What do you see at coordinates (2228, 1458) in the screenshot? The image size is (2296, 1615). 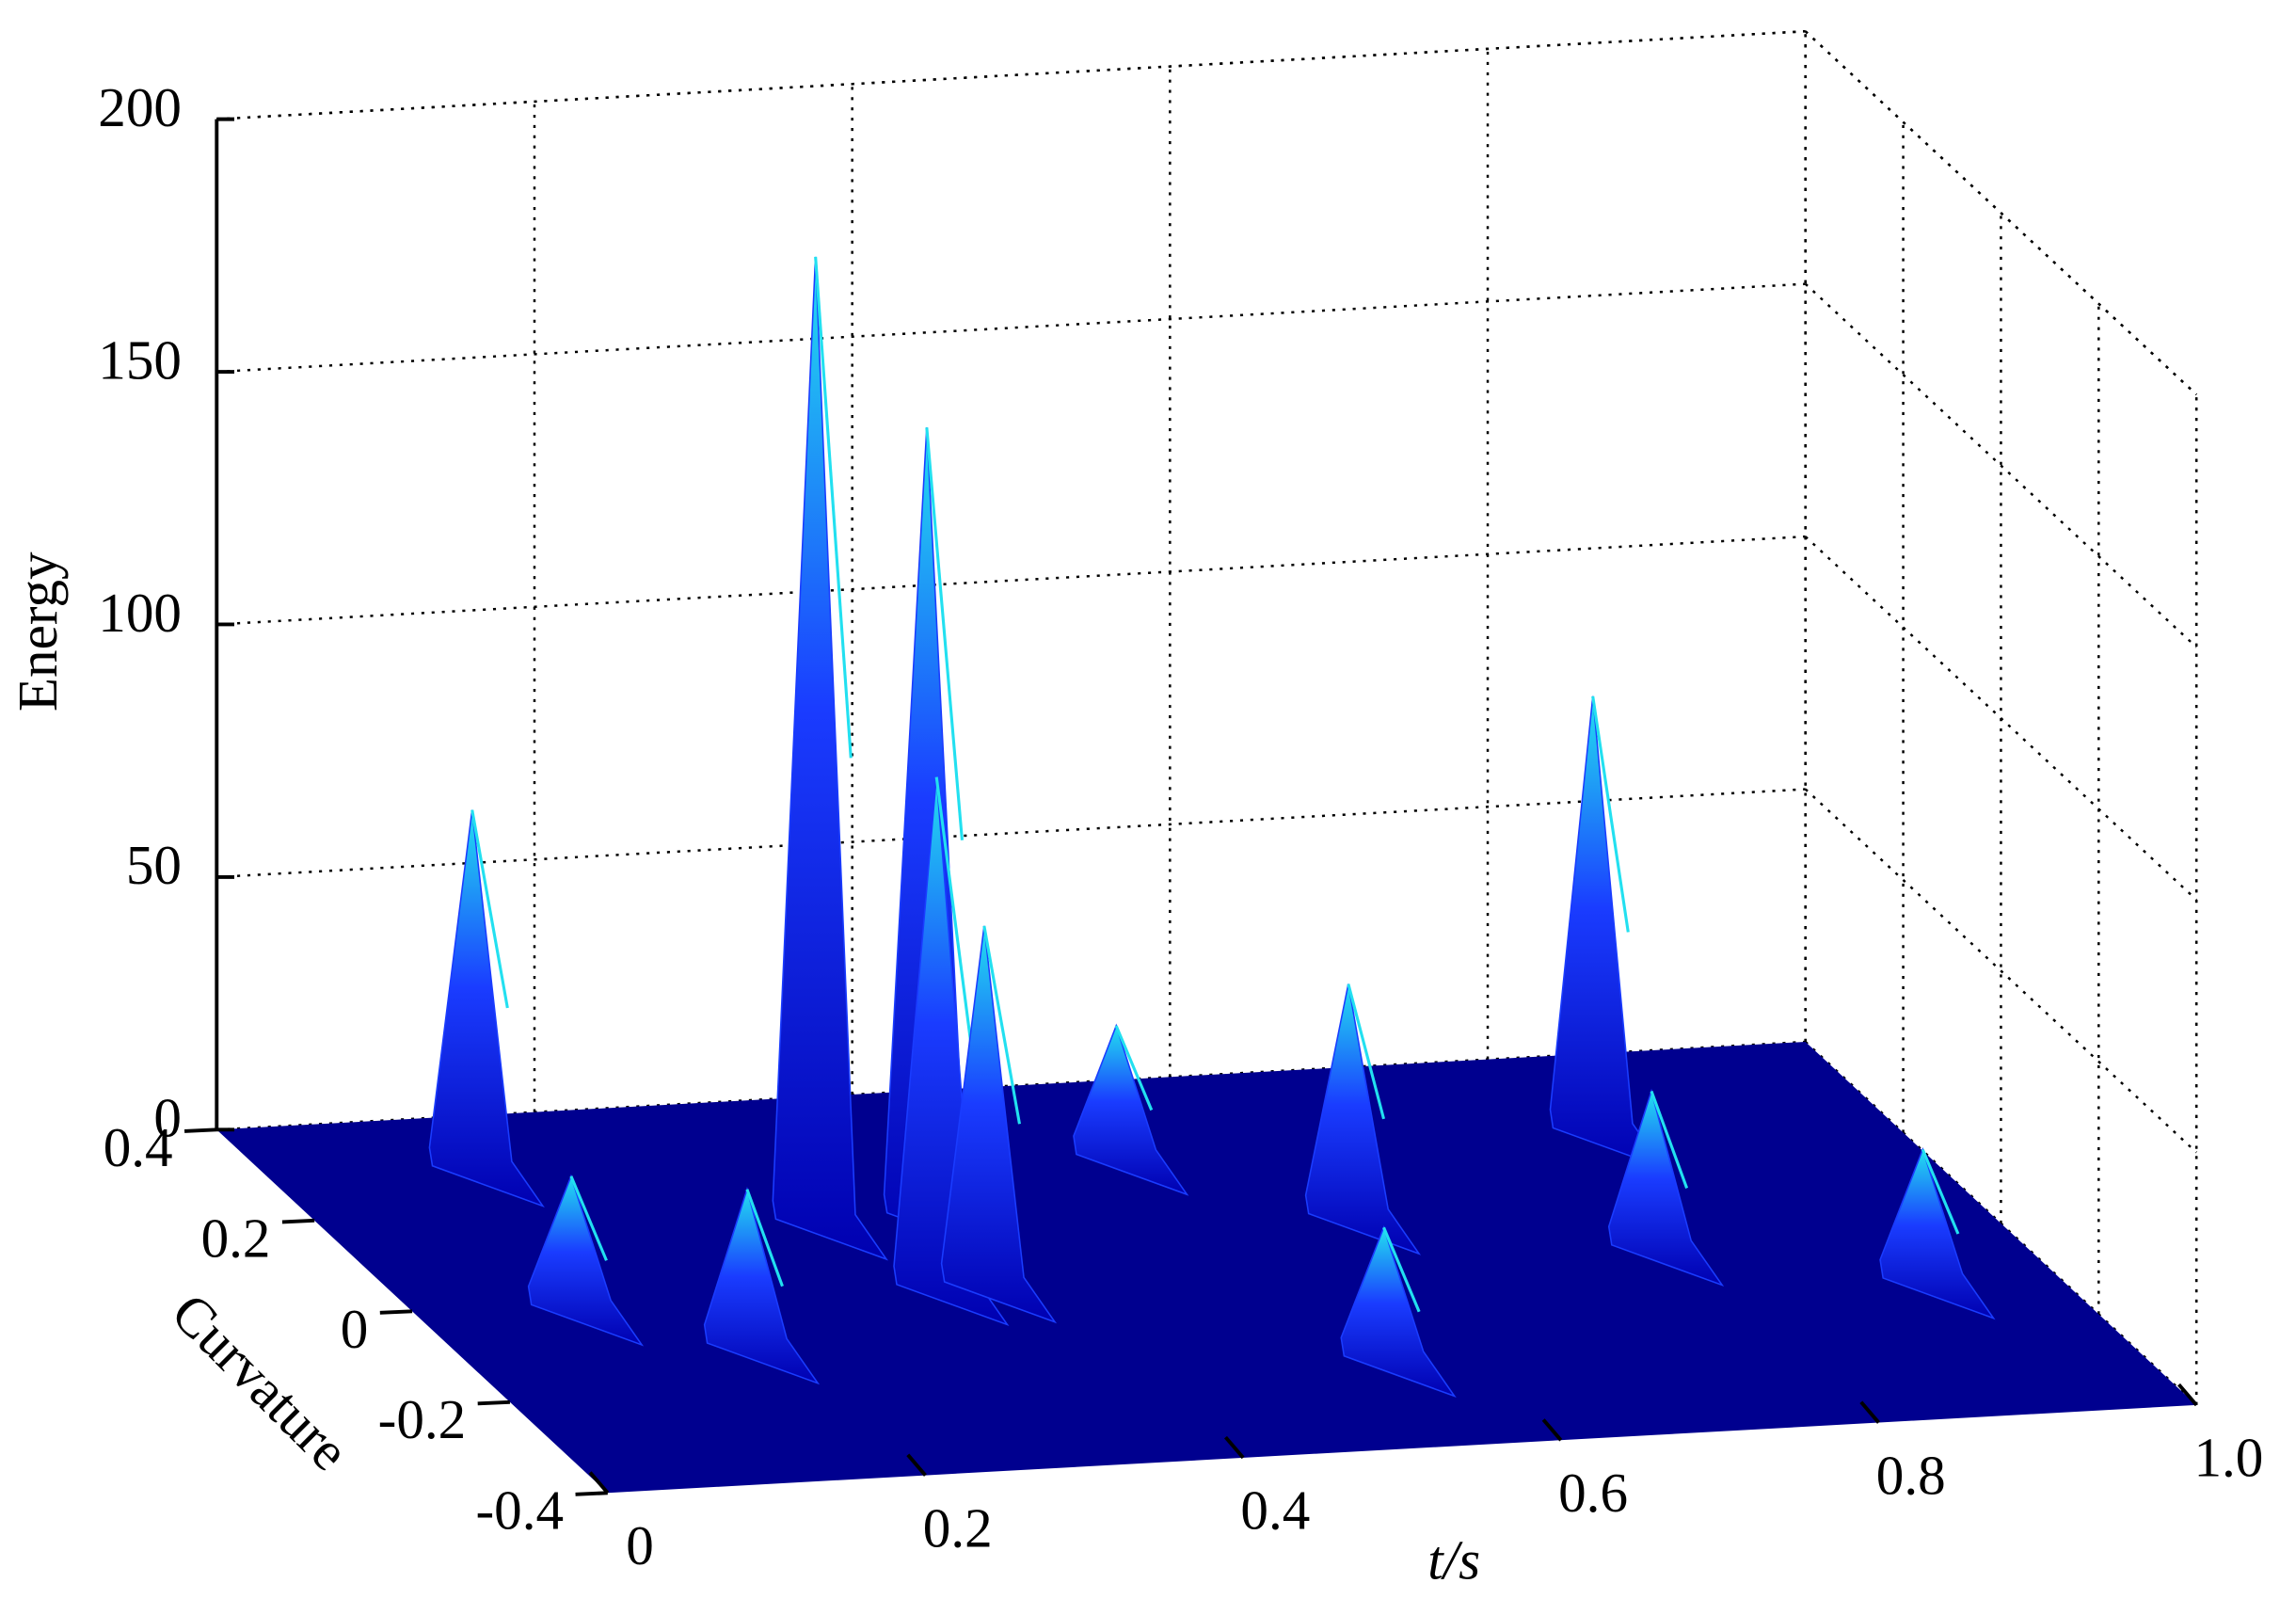 I see `x-tick-label: 1.0` at bounding box center [2228, 1458].